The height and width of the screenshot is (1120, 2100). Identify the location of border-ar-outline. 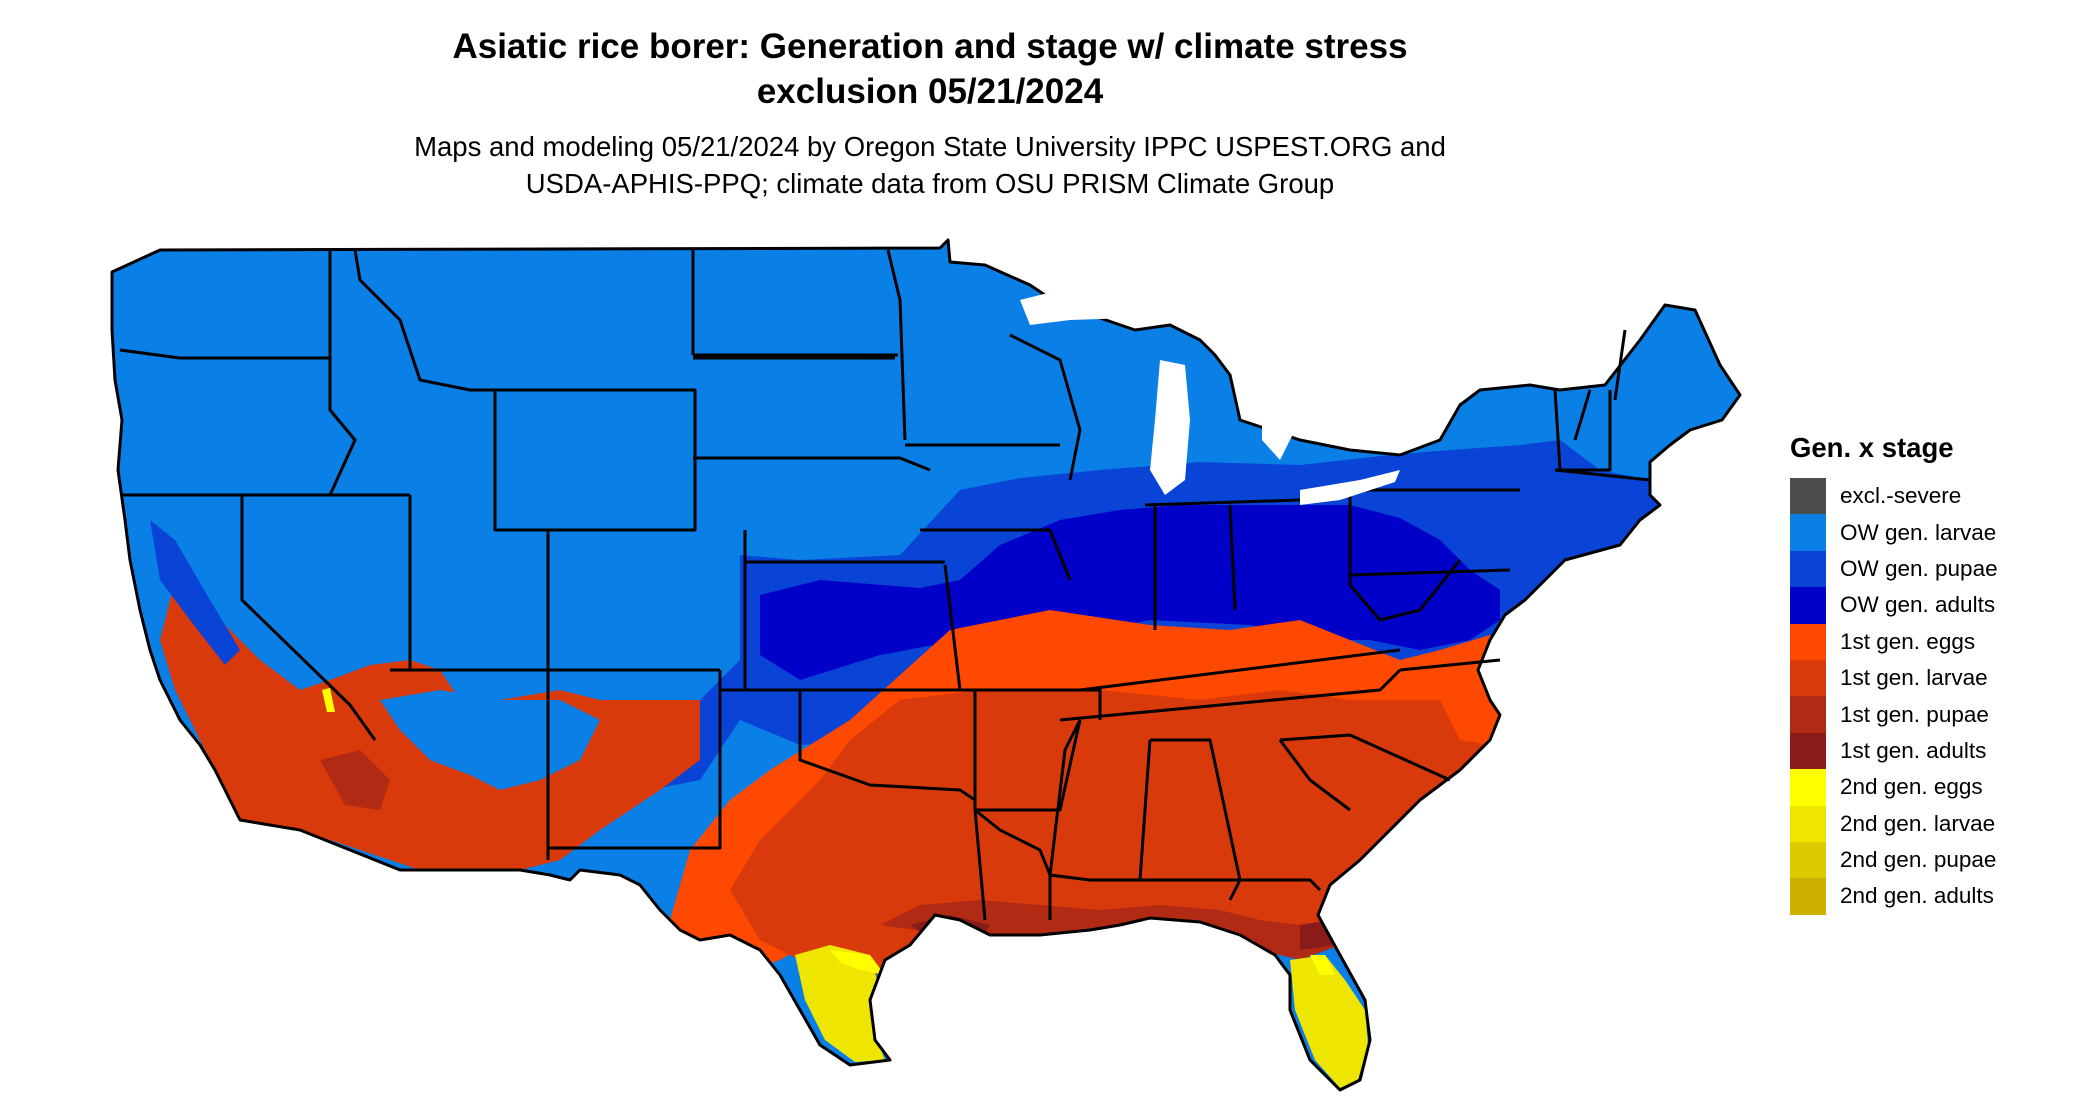
(1027, 751).